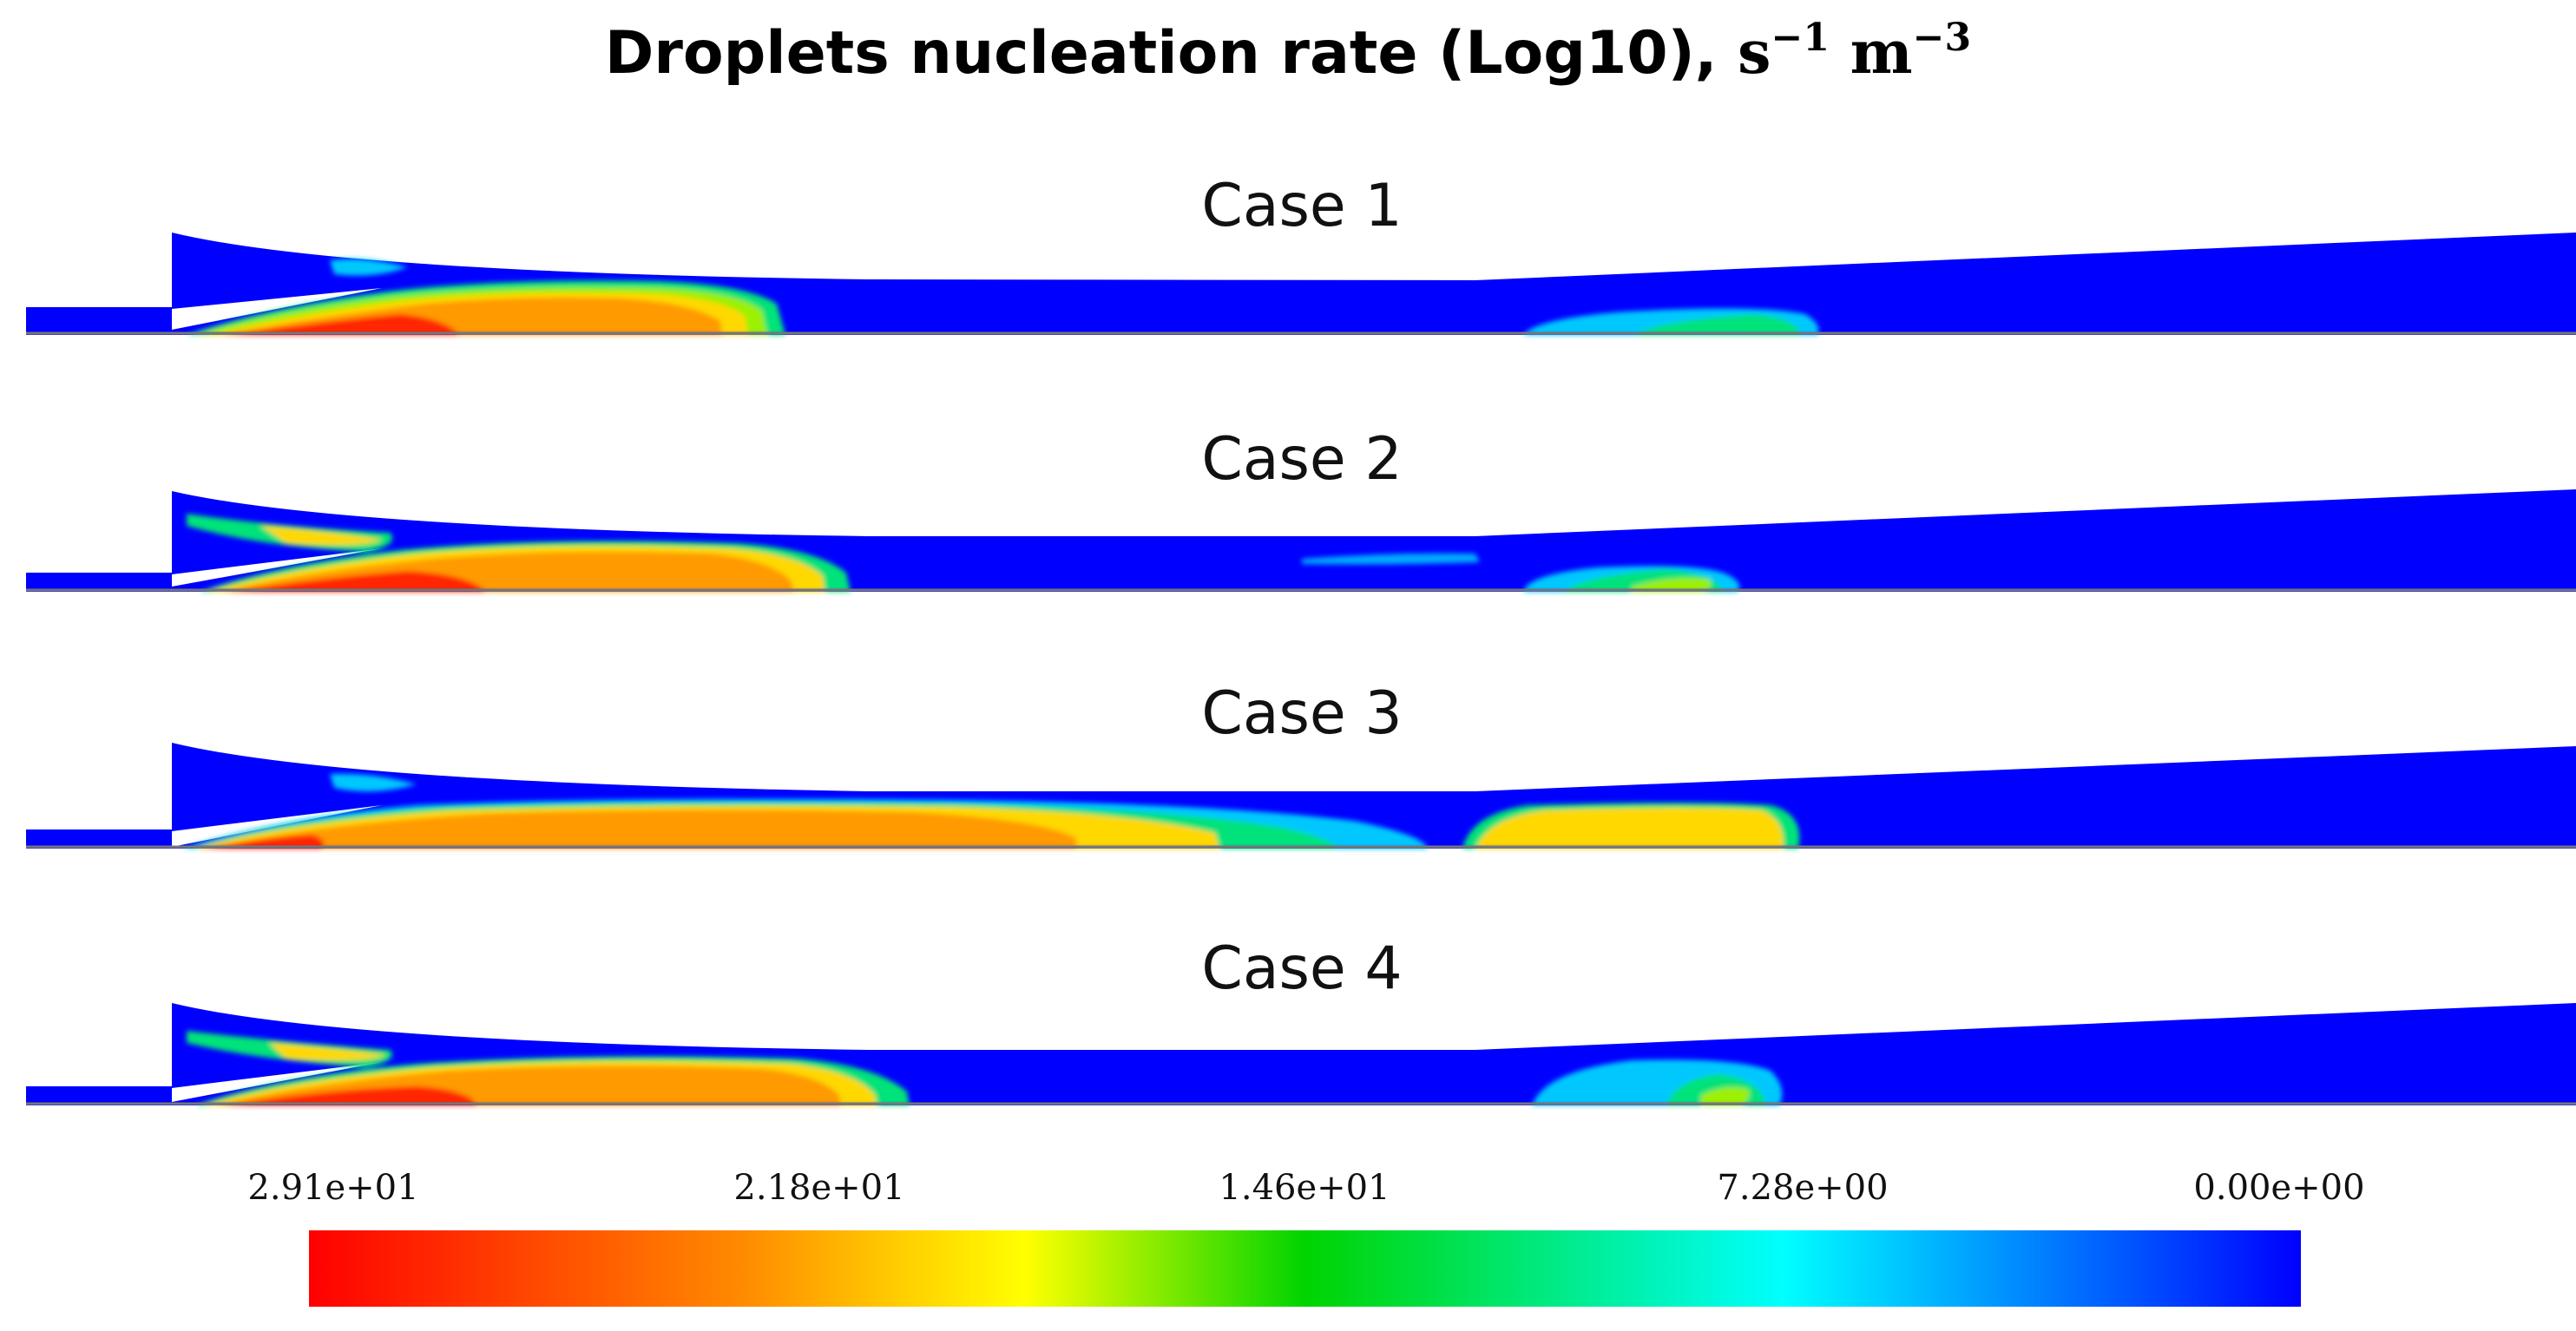 The image size is (2576, 1331). I want to click on colorbar-tick-label: 0.00e+00, so click(2279, 1188).